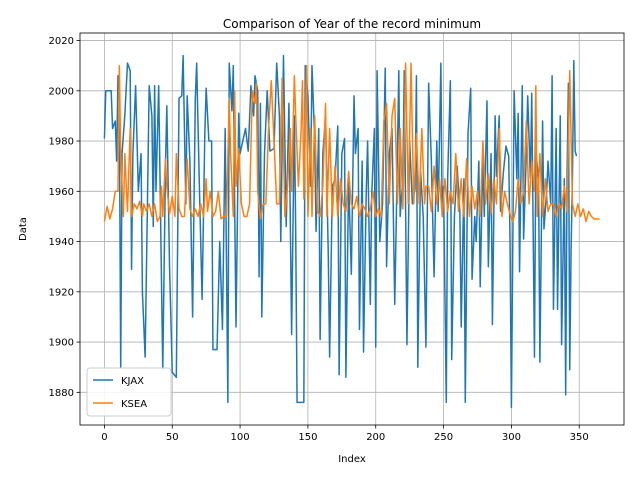  What do you see at coordinates (134, 404) in the screenshot?
I see `legend-label-ksea: KSEA` at bounding box center [134, 404].